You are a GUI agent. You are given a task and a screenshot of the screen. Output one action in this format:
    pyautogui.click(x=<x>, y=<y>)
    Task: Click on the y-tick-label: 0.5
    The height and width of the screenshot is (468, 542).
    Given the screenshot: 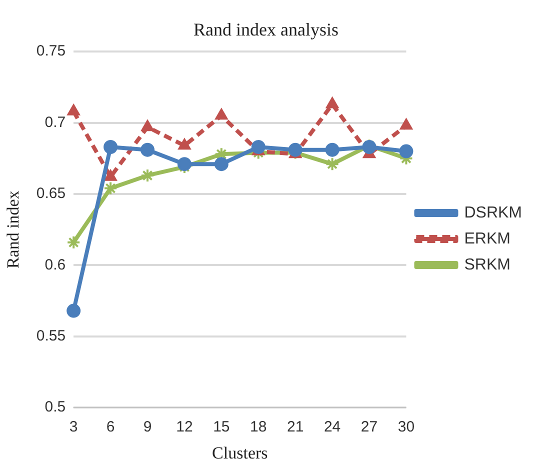 What is the action you would take?
    pyautogui.click(x=55, y=407)
    